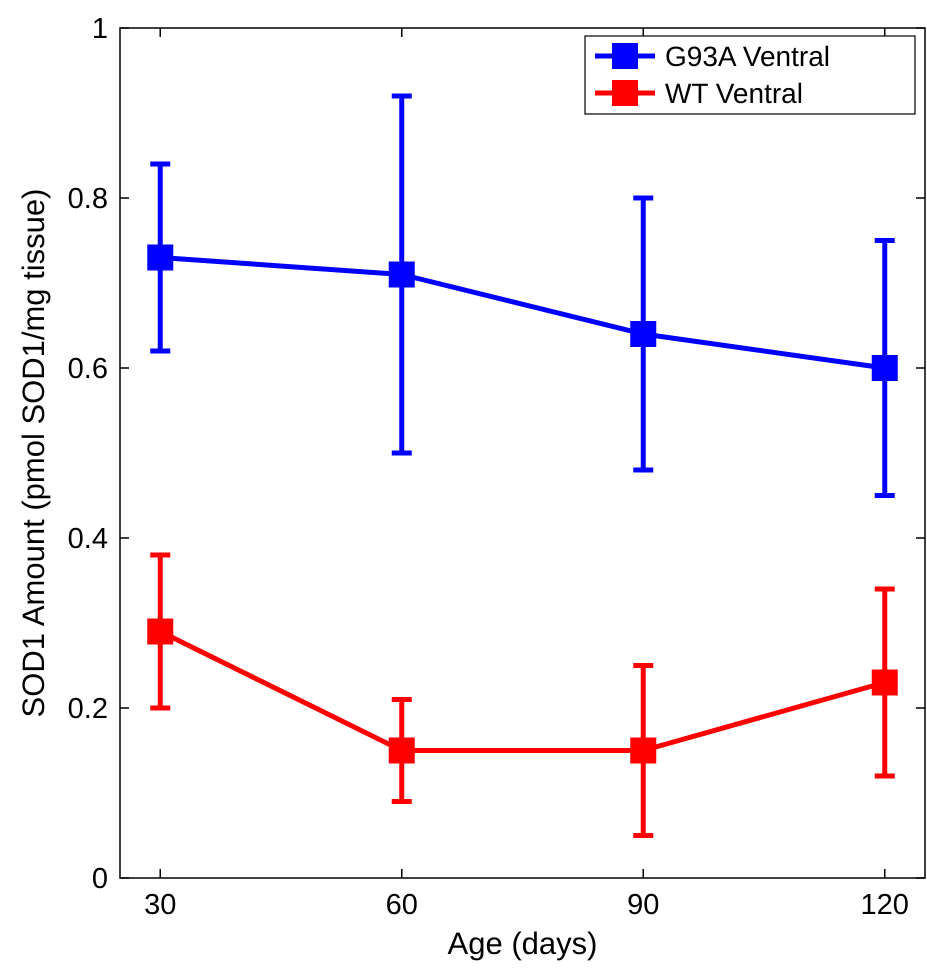 Image resolution: width=927 pixels, height=968 pixels. What do you see at coordinates (100, 879) in the screenshot?
I see `y-tick-label: 0` at bounding box center [100, 879].